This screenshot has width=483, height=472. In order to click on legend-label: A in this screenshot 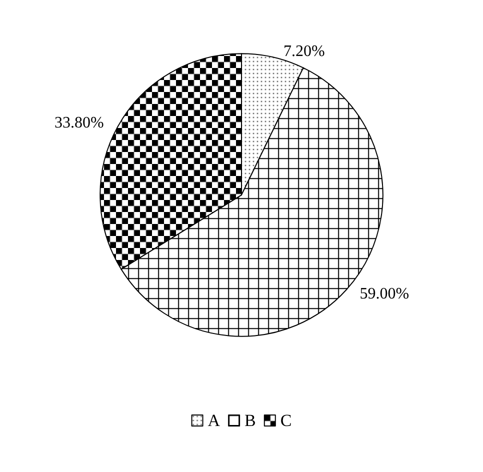, I will do `click(214, 420)`.